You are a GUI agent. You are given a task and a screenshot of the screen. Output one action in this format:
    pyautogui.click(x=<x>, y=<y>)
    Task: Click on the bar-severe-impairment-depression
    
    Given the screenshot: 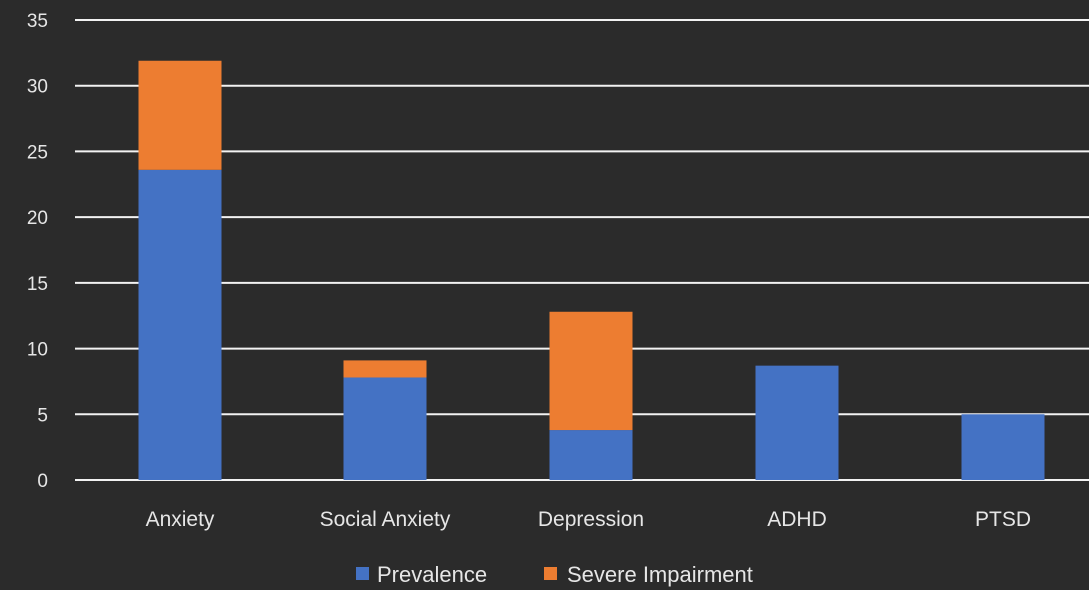 What is the action you would take?
    pyautogui.click(x=591, y=371)
    